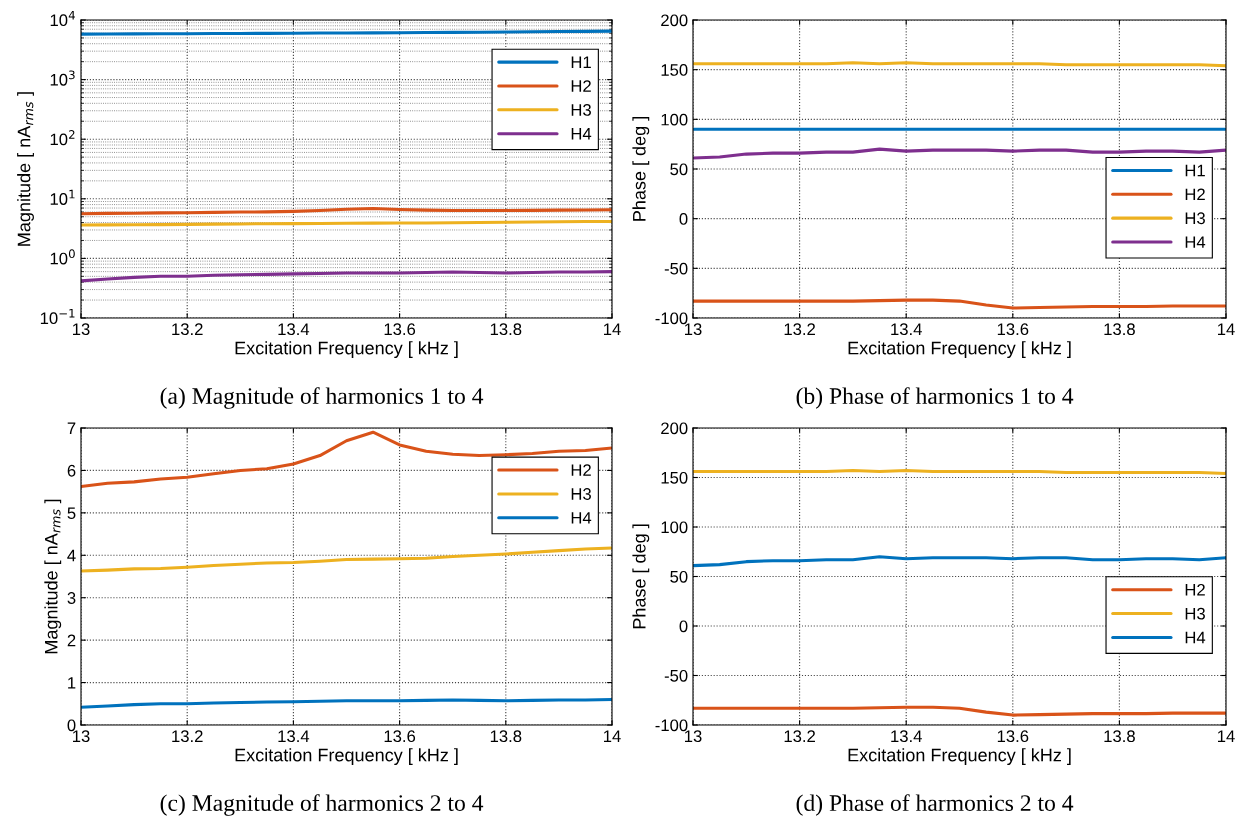 This screenshot has width=1246, height=825. What do you see at coordinates (62, 197) in the screenshot?
I see `y-tick-label: 10$^{1}$` at bounding box center [62, 197].